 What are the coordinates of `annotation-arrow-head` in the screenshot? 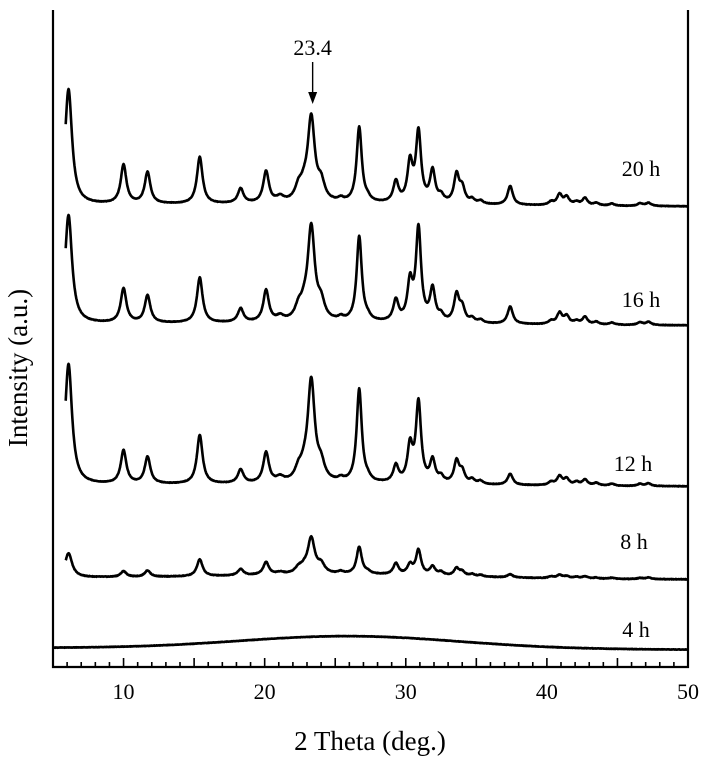 It's located at (313, 98).